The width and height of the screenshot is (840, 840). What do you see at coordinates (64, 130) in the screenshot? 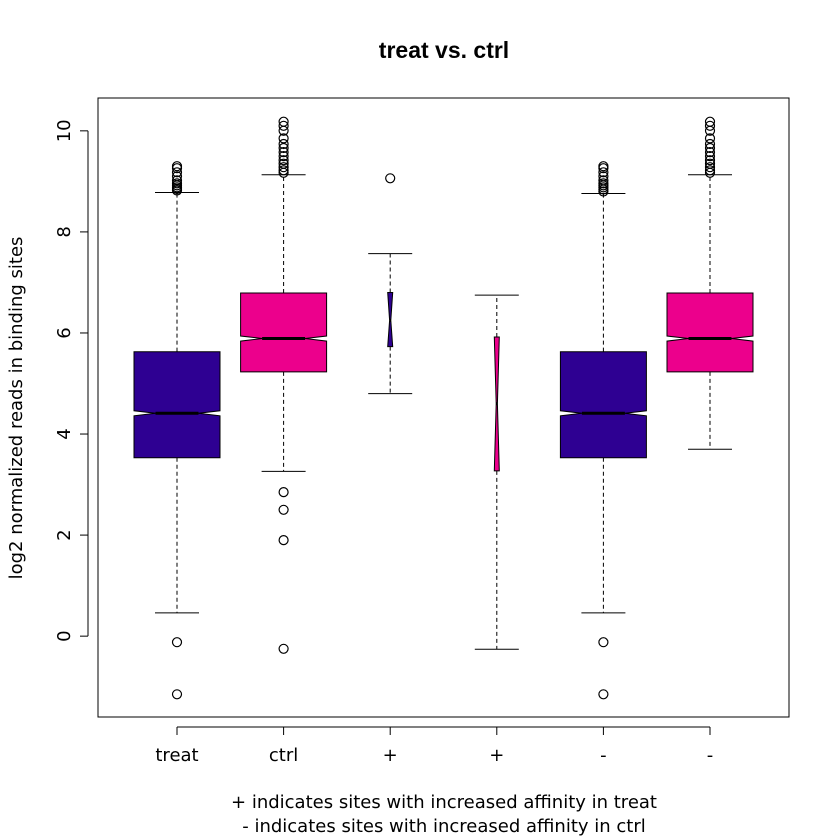
I see `y-tick-label: 10` at bounding box center [64, 130].